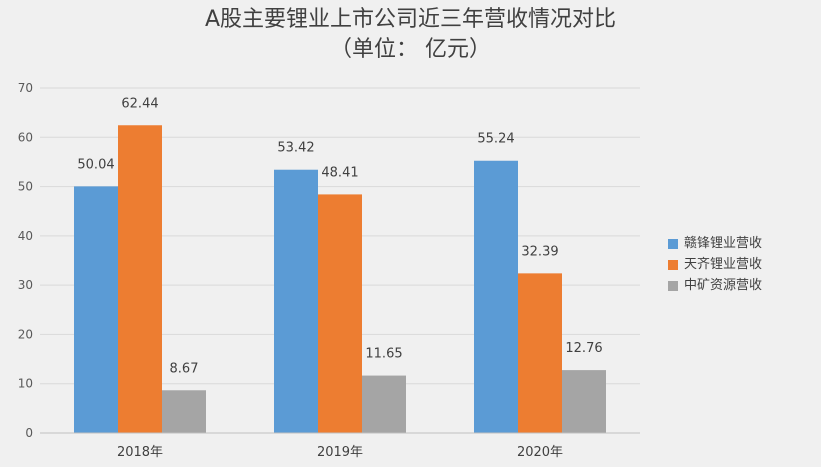 The image size is (821, 467). What do you see at coordinates (25, 88) in the screenshot?
I see `y-tick-label-7: 70` at bounding box center [25, 88].